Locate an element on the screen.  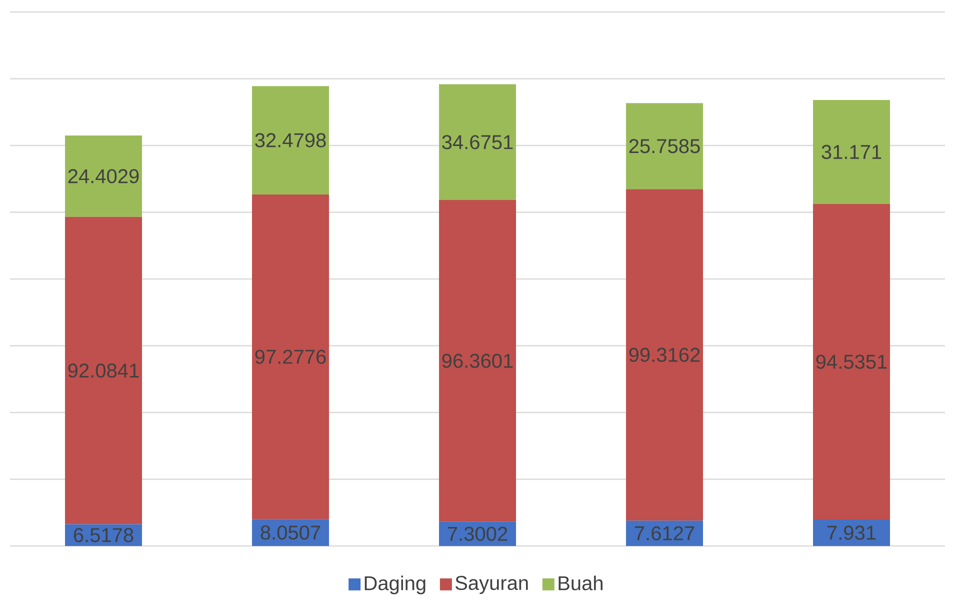
data-label: 7.6127 is located at coordinates (664, 533).